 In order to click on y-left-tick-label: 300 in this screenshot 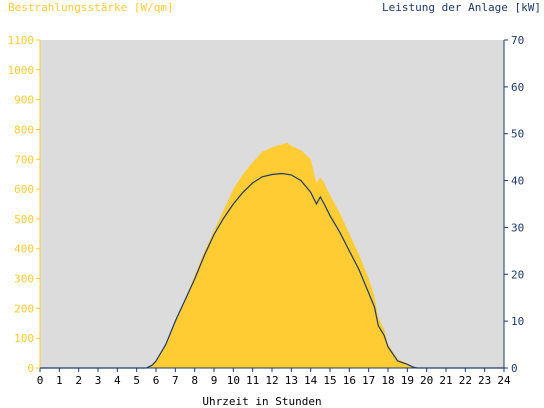, I will do `click(24, 279)`.